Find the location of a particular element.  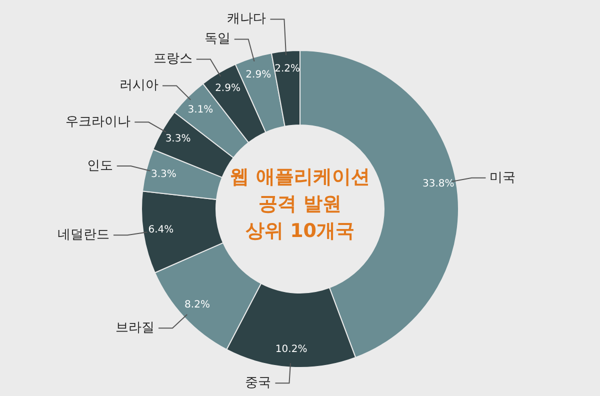

slice-label: 독일 is located at coordinates (217, 39).